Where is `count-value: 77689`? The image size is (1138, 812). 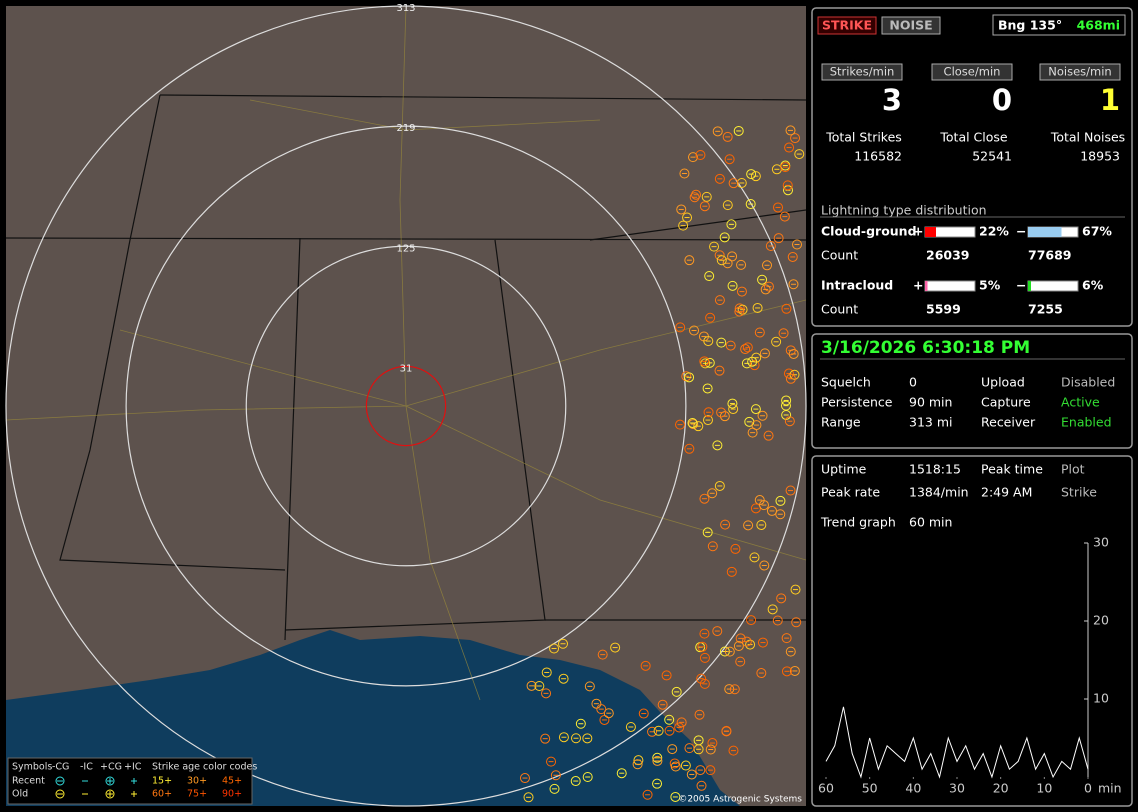 count-value: 77689 is located at coordinates (1050, 255).